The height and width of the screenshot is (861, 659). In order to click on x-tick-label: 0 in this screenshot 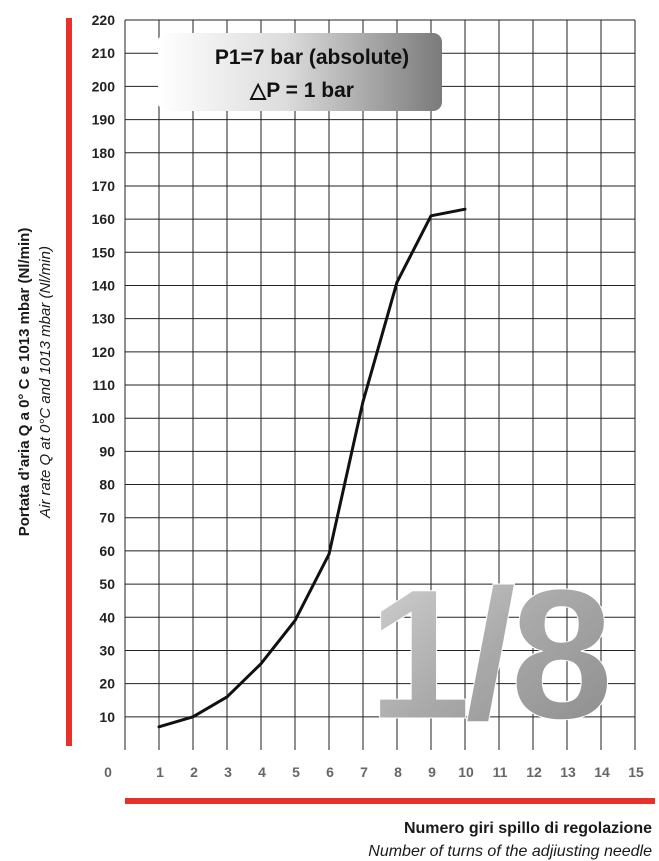, I will do `click(108, 772)`.